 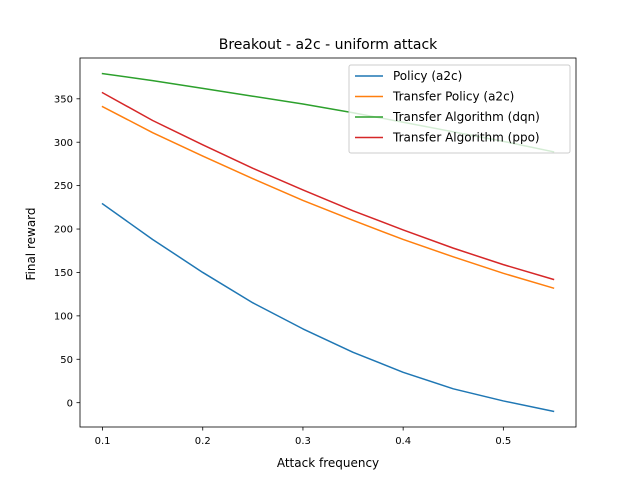 I want to click on legend-label-1: Policy (a2c), so click(x=427, y=76).